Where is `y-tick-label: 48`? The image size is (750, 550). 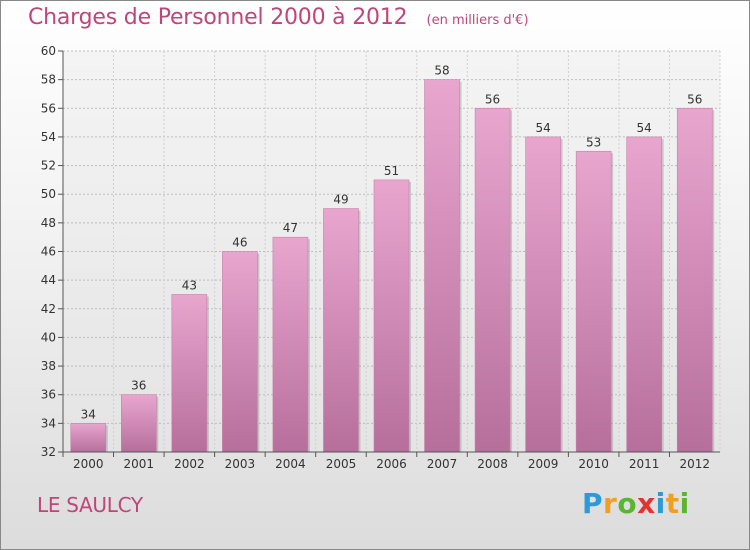 y-tick-label: 48 is located at coordinates (48, 223).